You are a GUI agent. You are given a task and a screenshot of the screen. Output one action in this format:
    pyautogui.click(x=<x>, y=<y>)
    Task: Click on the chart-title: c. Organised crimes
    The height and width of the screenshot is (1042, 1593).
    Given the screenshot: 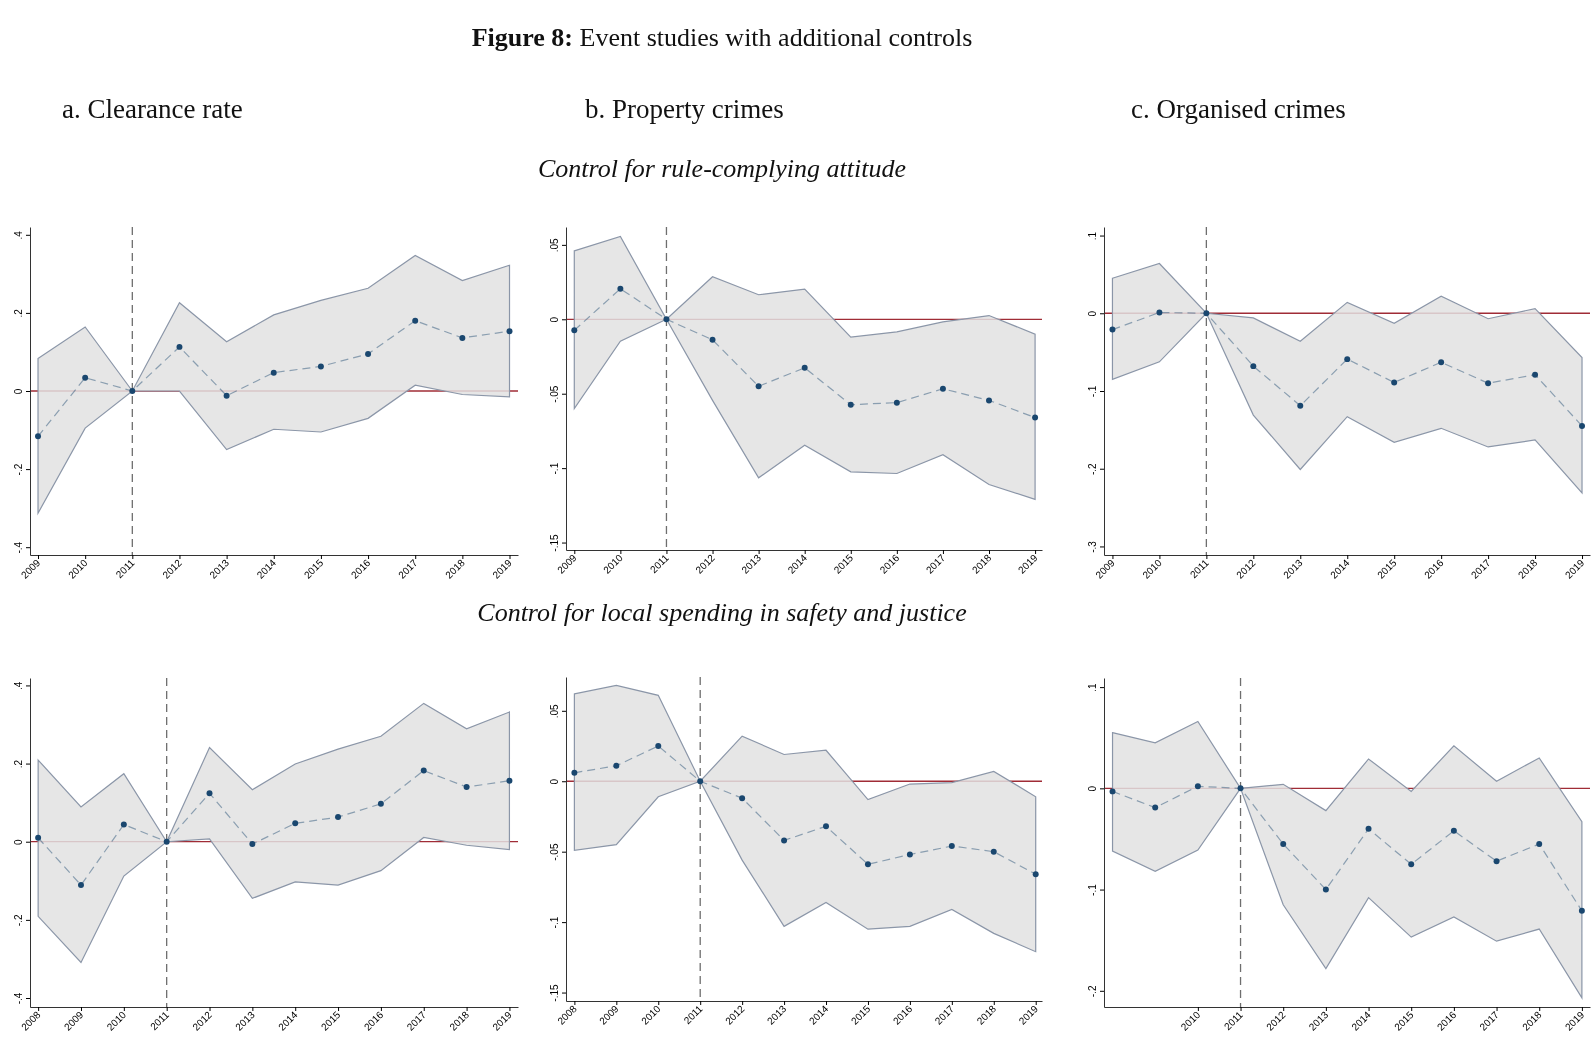 What is the action you would take?
    pyautogui.click(x=1238, y=109)
    